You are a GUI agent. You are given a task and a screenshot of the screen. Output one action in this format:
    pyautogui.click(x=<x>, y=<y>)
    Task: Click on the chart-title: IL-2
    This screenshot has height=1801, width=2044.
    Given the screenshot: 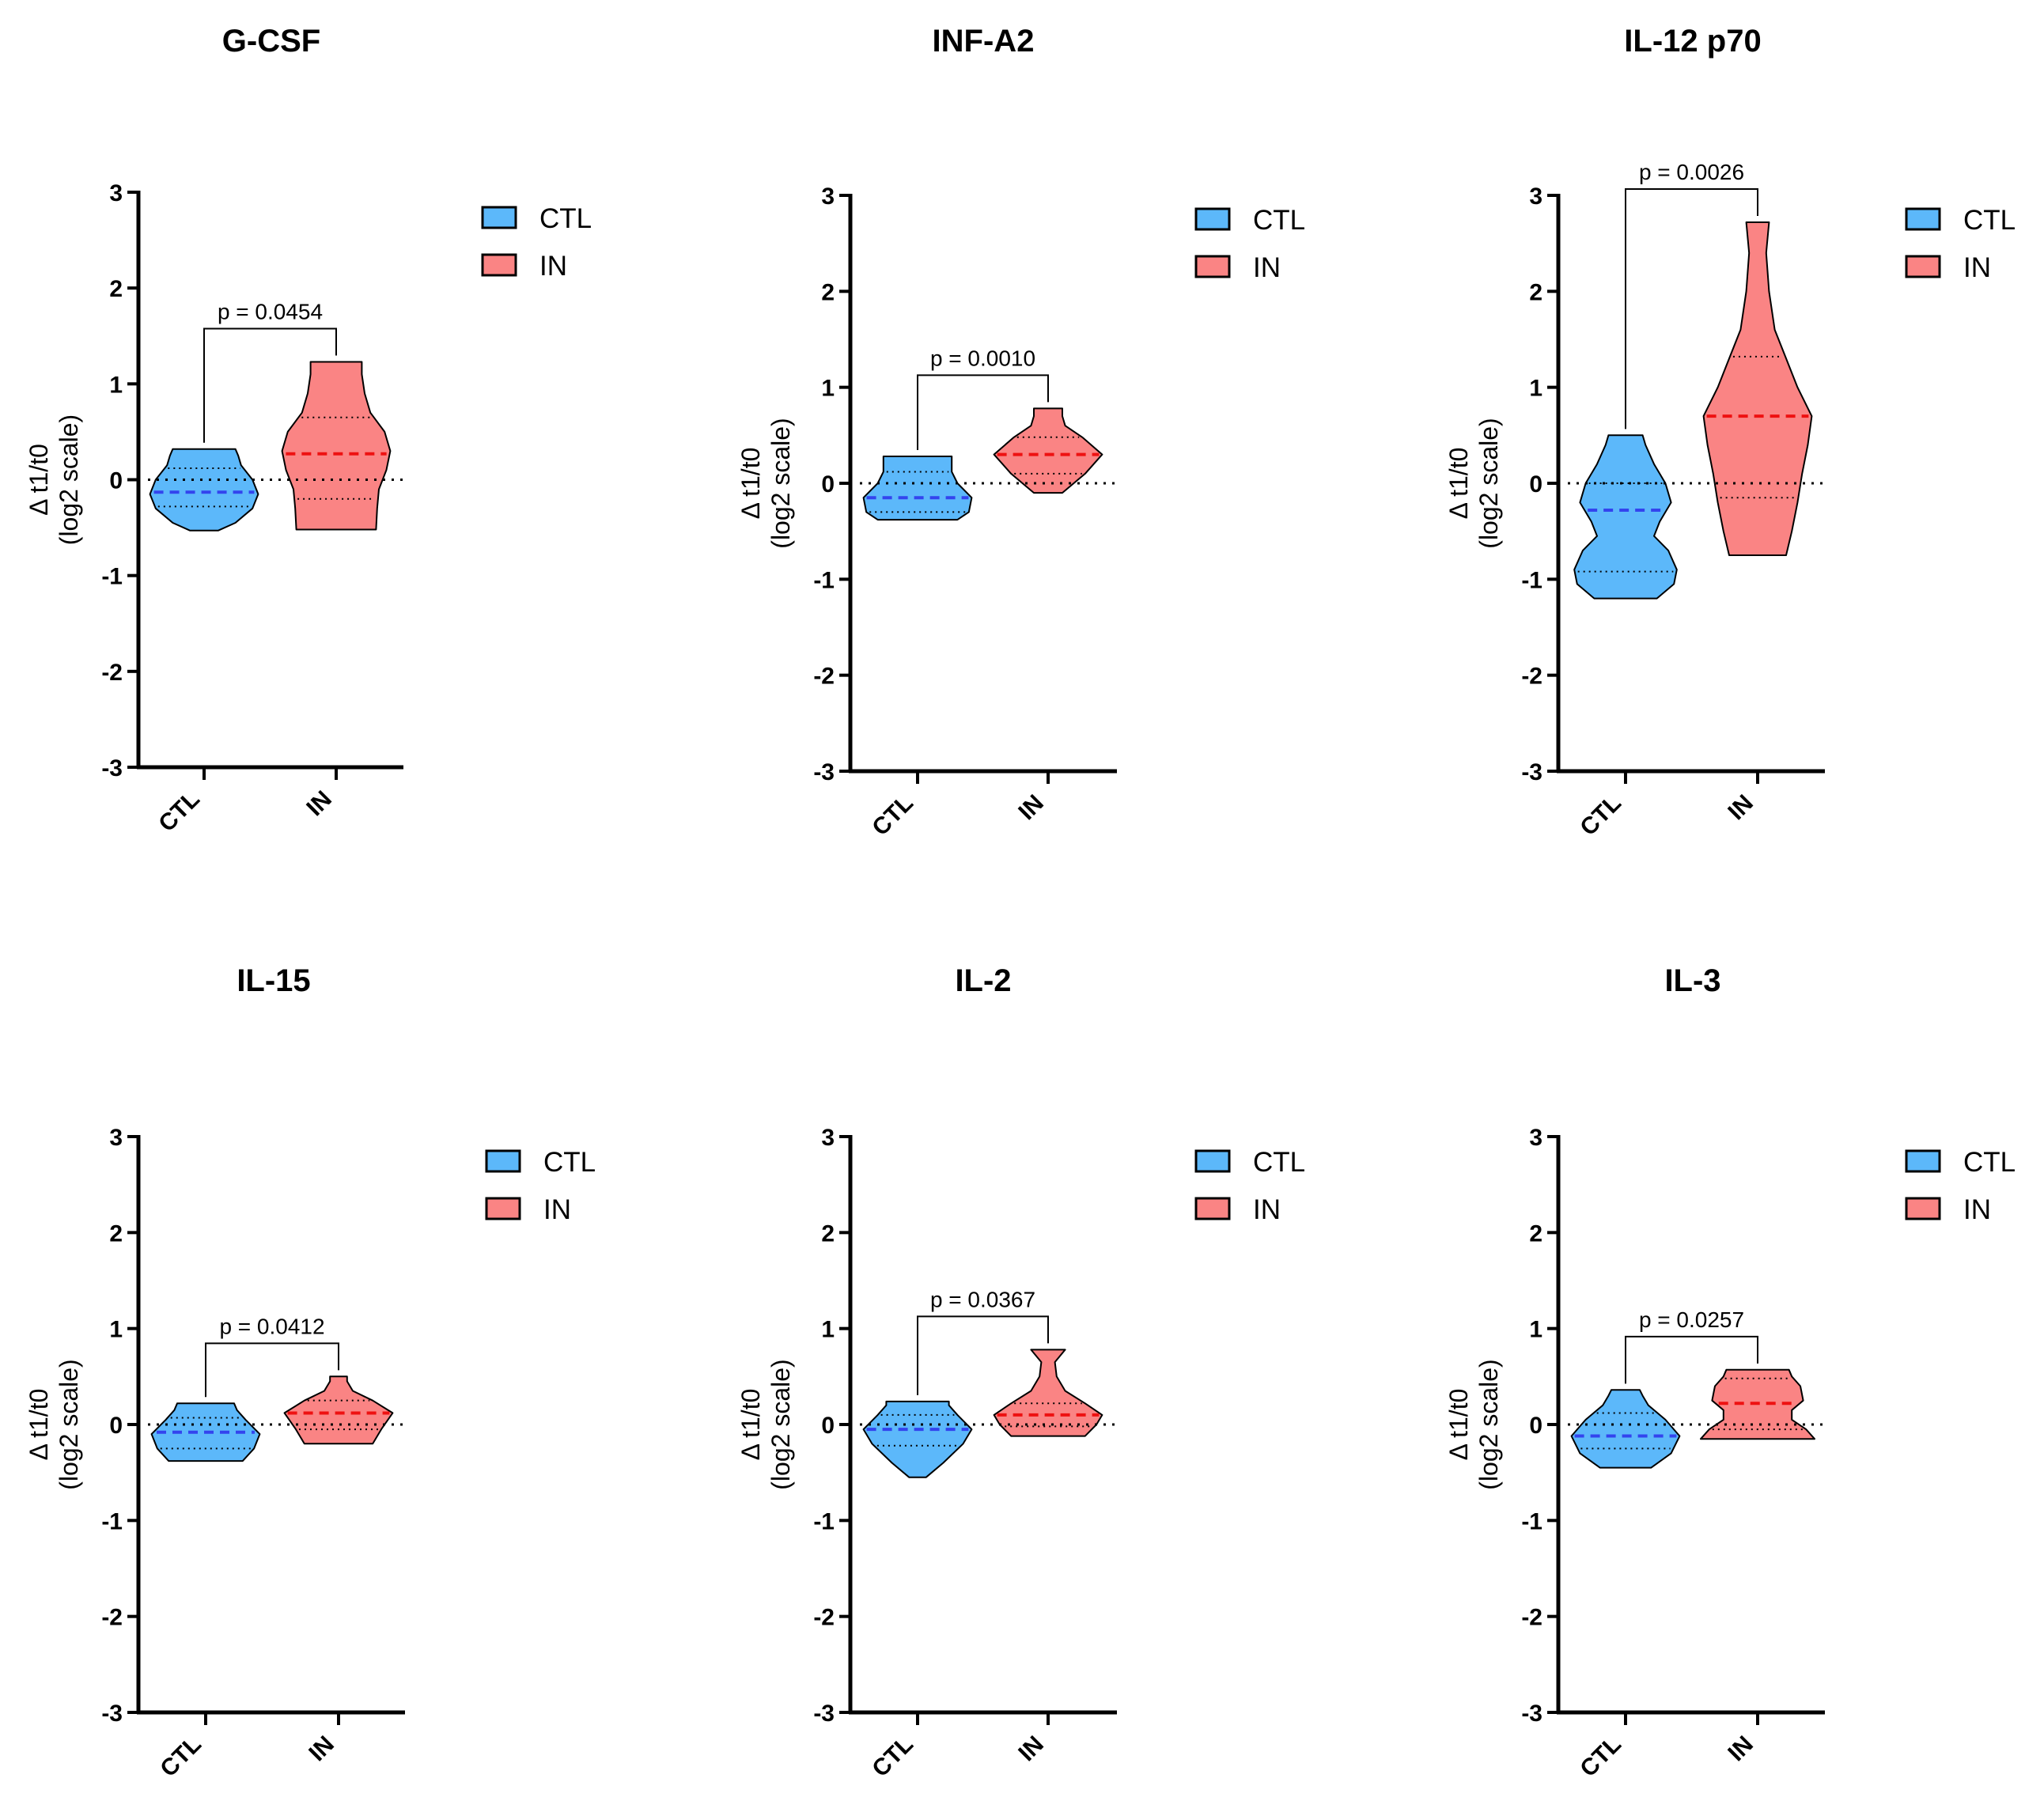 What is the action you would take?
    pyautogui.click(x=983, y=980)
    